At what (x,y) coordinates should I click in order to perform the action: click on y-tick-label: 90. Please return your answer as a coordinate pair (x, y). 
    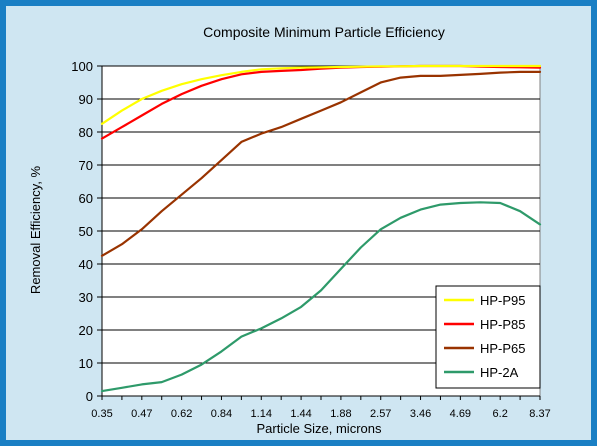
    Looking at the image, I should click on (86, 99).